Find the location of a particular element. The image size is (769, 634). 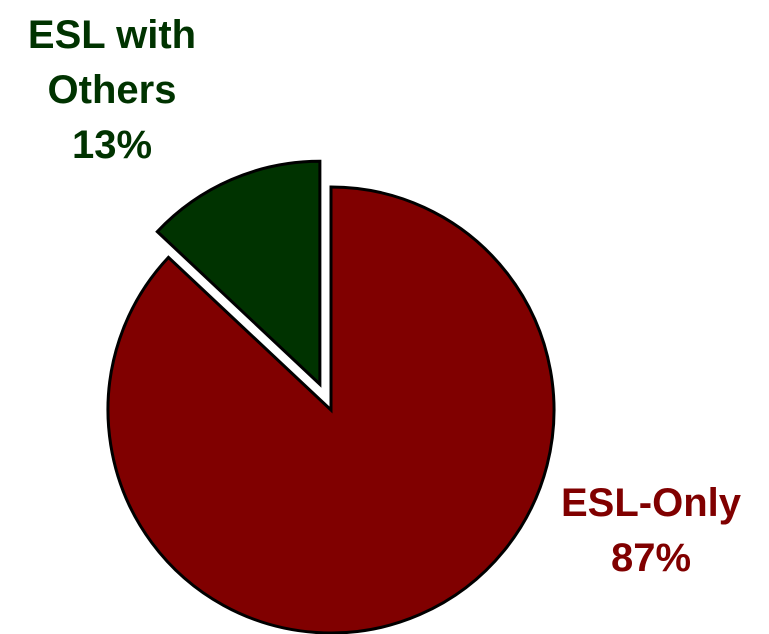

slice-label-esl-only-line-1: 87% is located at coordinates (651, 558).